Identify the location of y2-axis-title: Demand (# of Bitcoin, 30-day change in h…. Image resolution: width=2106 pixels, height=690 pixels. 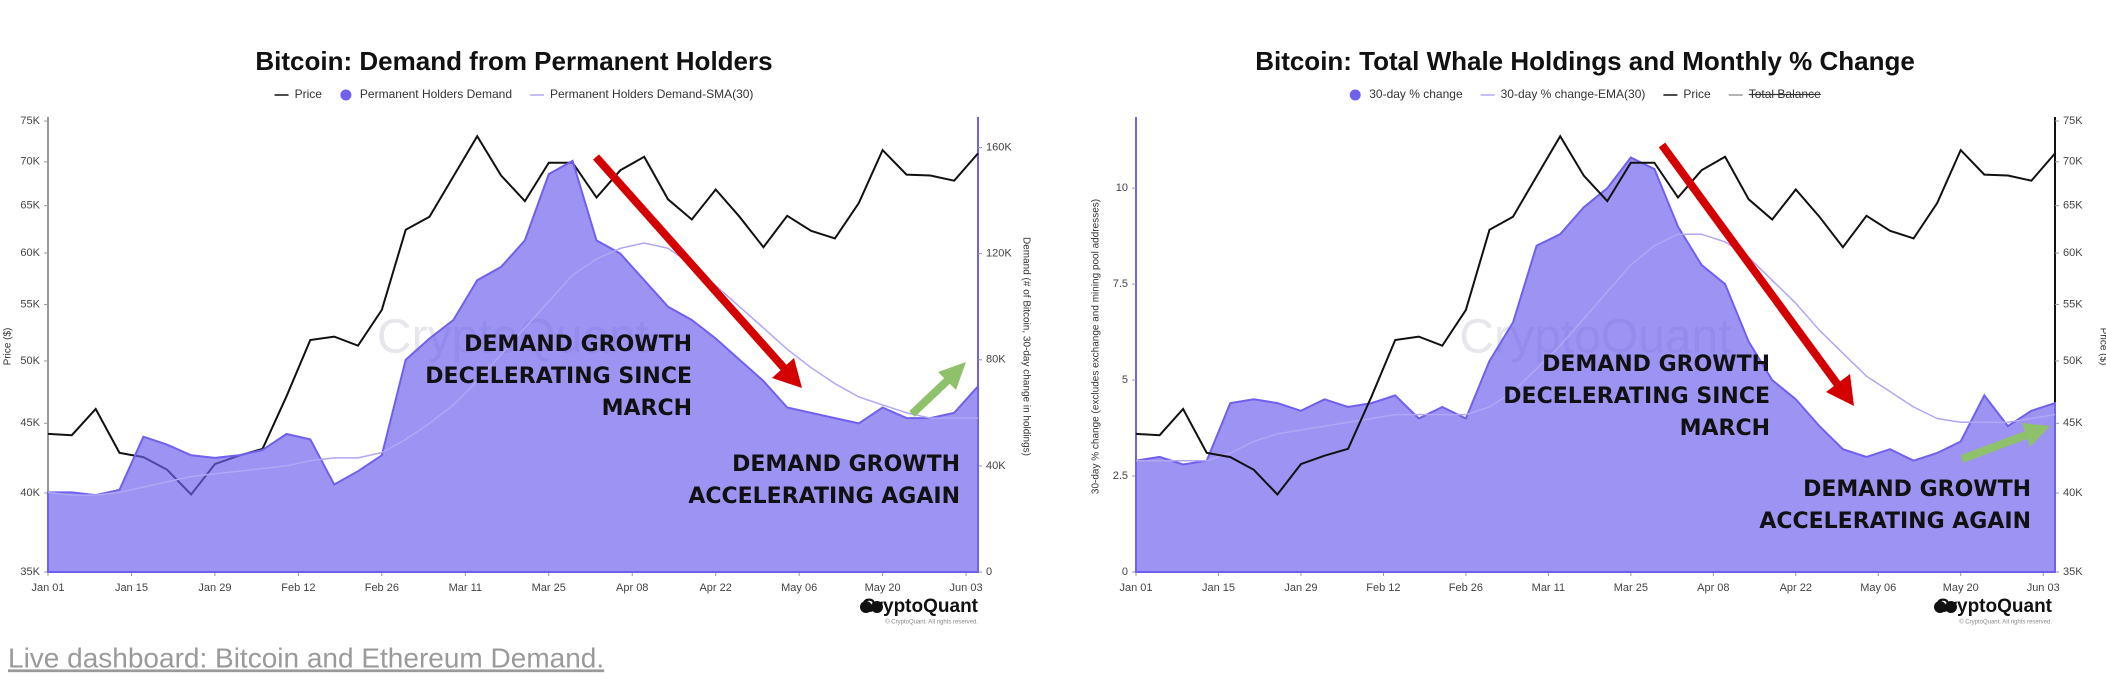
(1025, 346).